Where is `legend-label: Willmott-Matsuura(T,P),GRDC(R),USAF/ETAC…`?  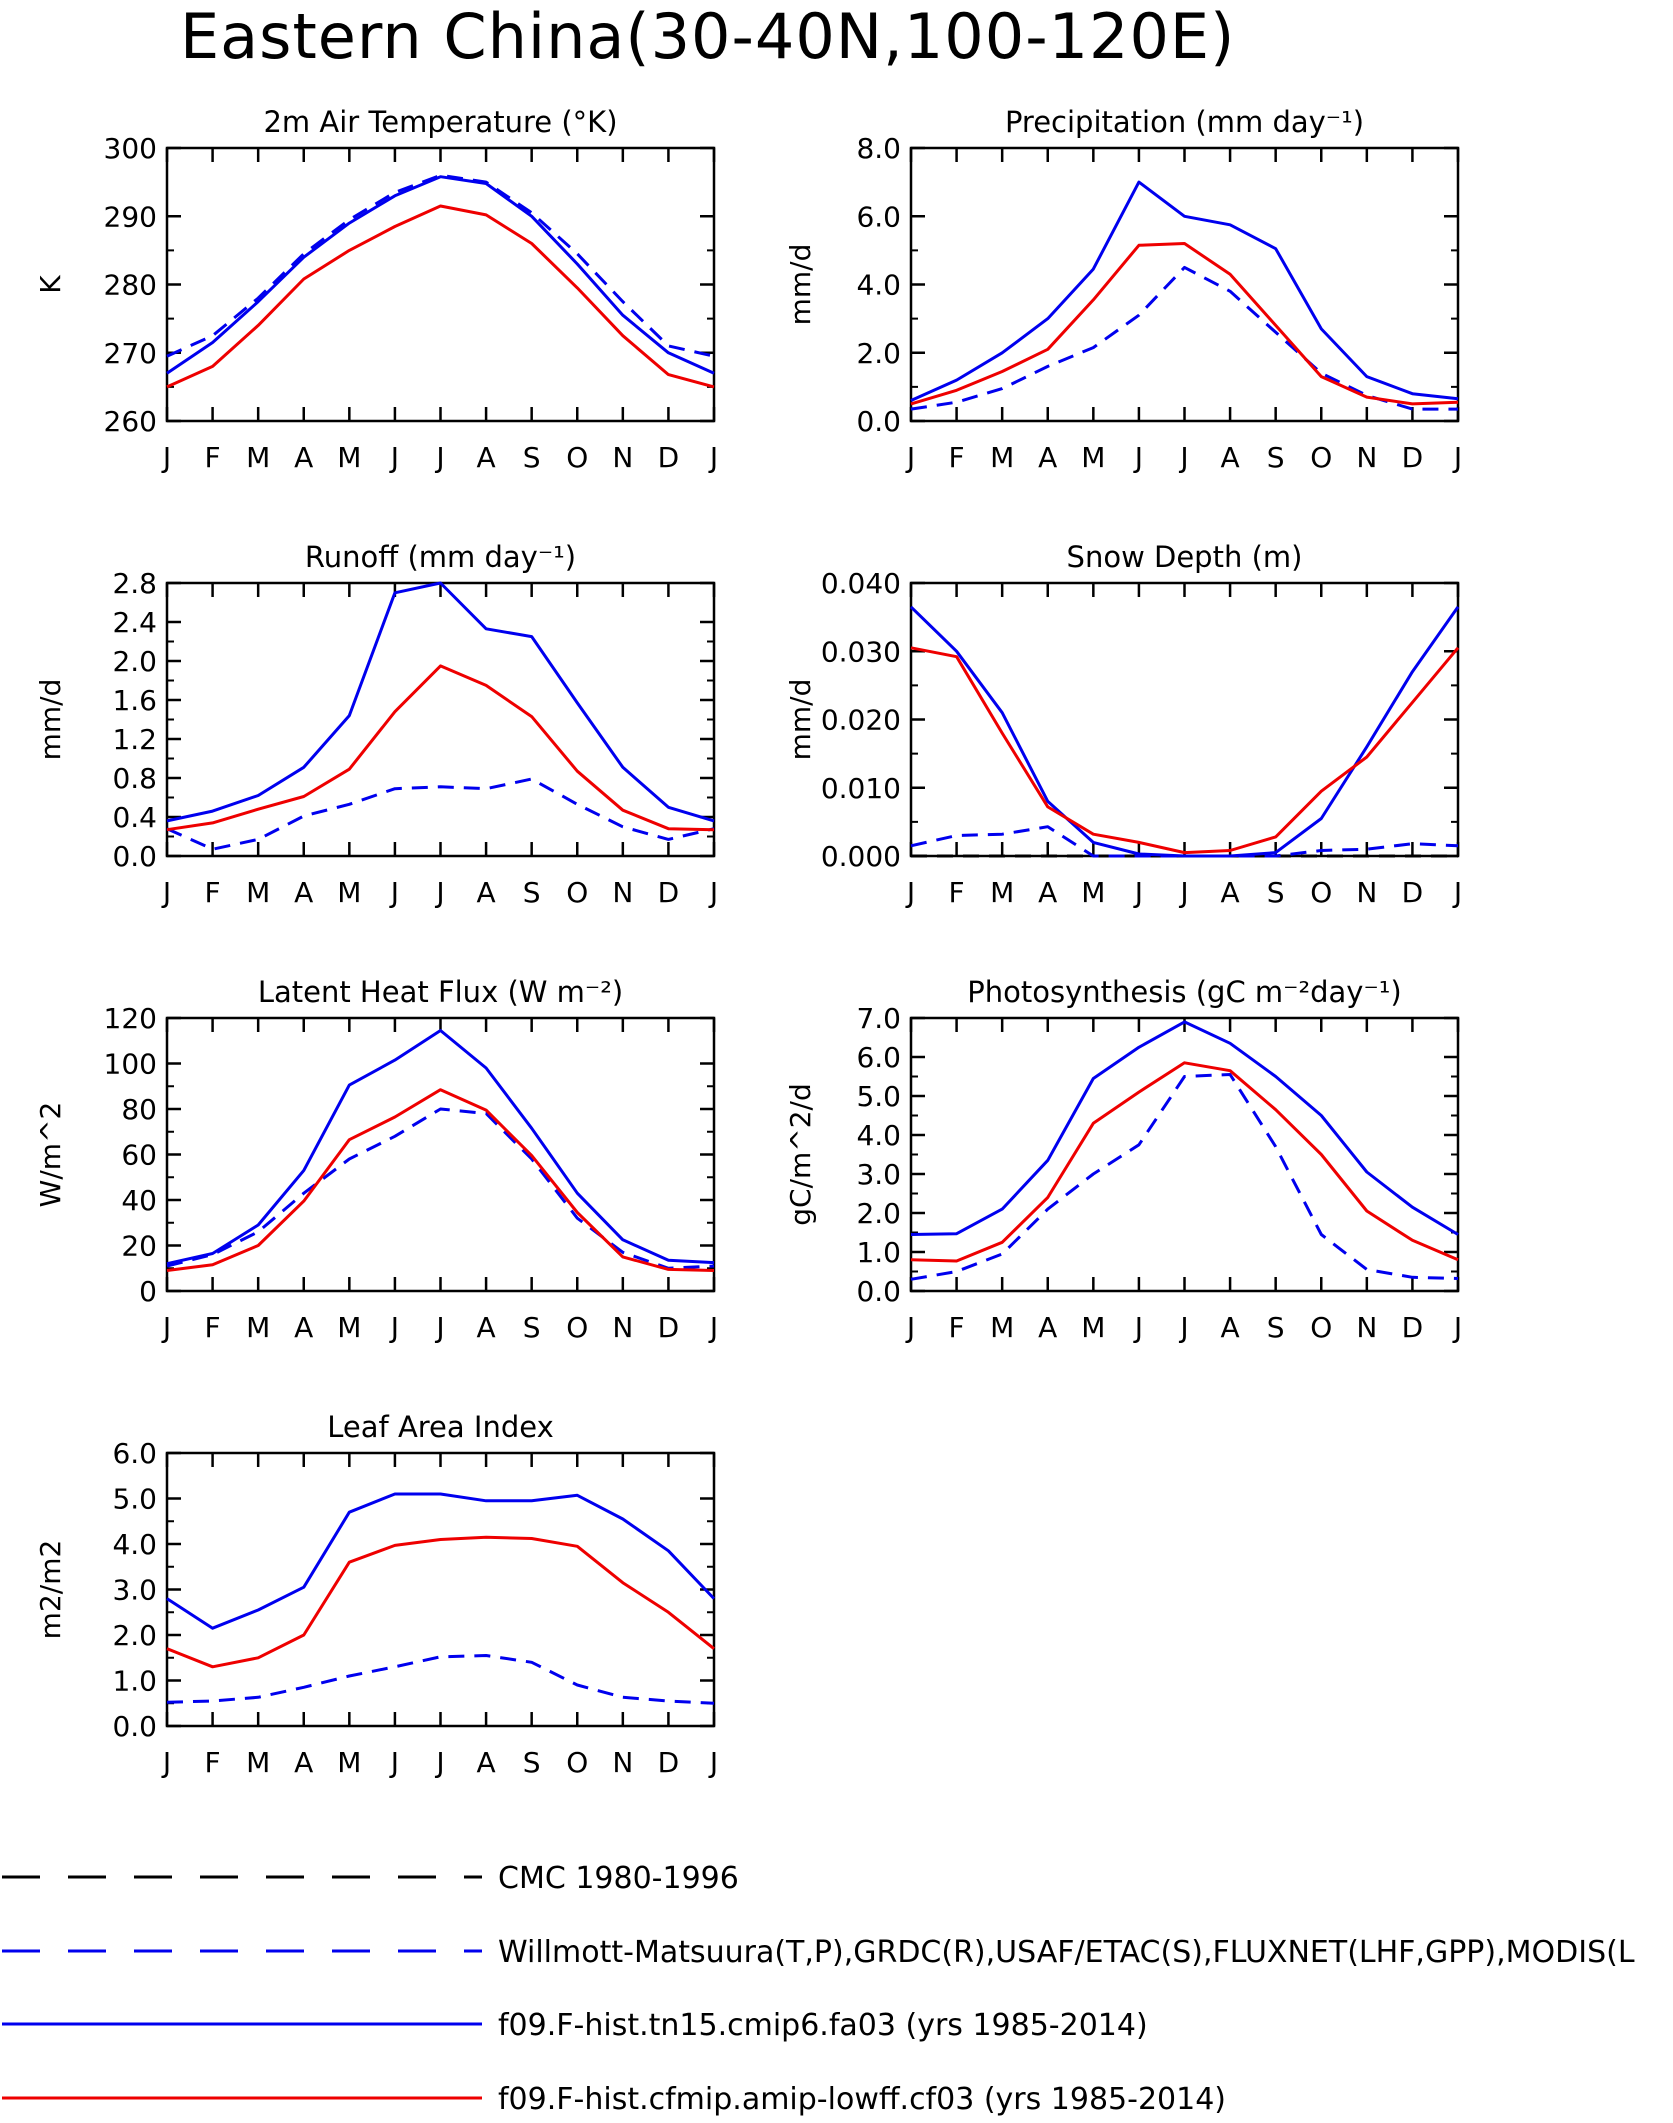 legend-label: Willmott-Matsuura(T,P),GRDC(R),USAF/ETAC… is located at coordinates (1066, 1952).